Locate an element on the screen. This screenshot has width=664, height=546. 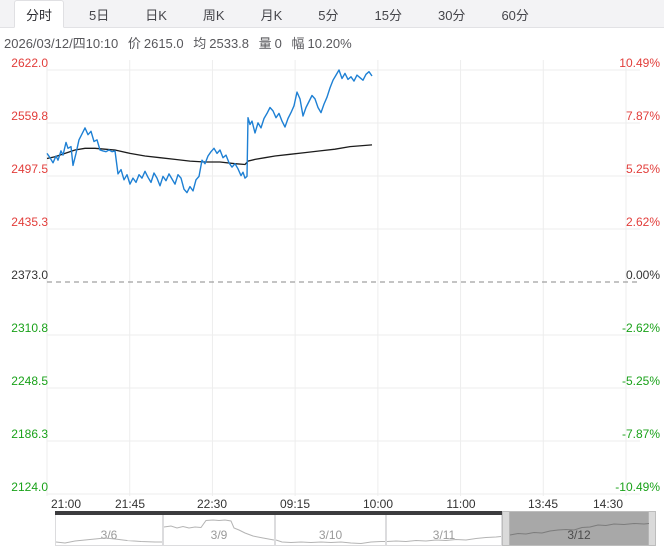
y-axis-label-left: 2497.5 is located at coordinates (29, 169).